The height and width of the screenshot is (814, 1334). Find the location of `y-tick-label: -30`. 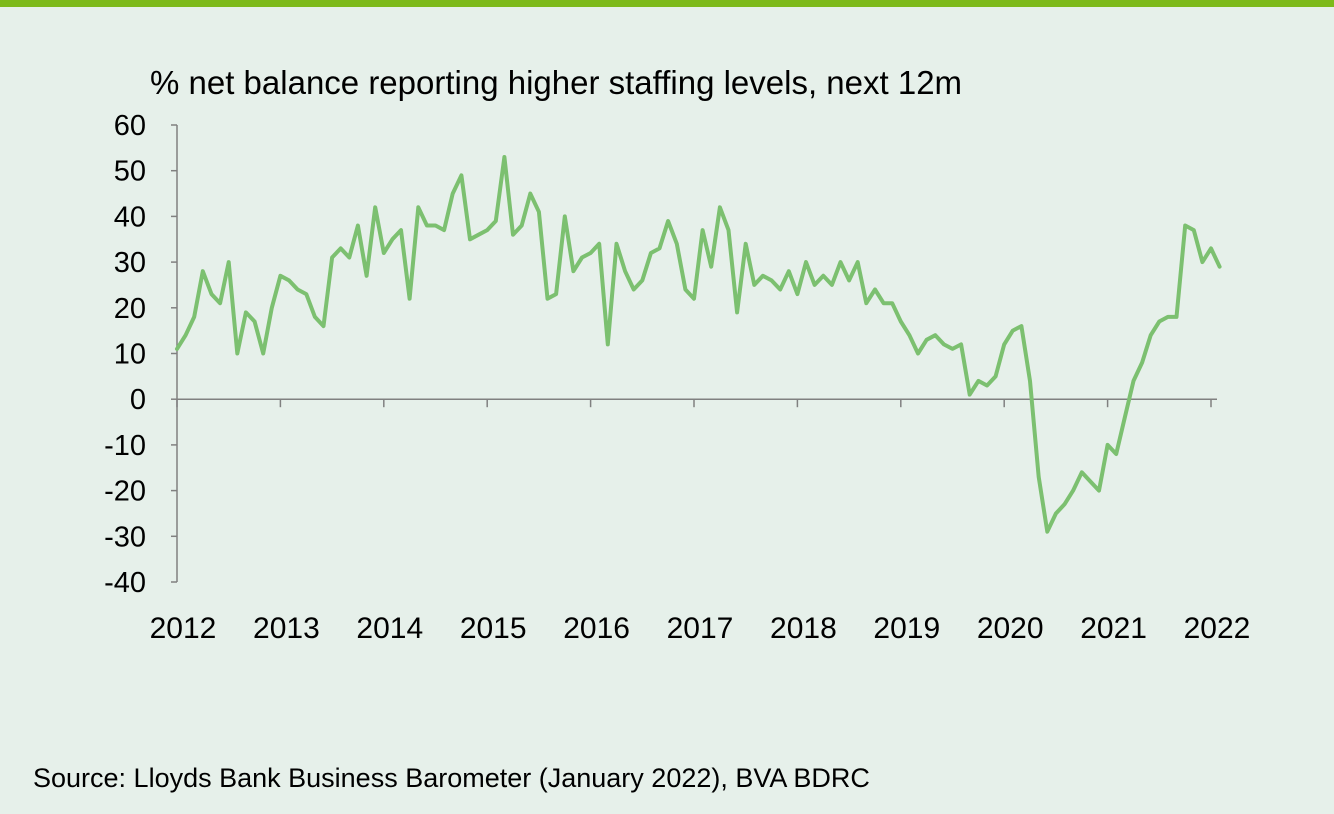

y-tick-label: -30 is located at coordinates (125, 537).